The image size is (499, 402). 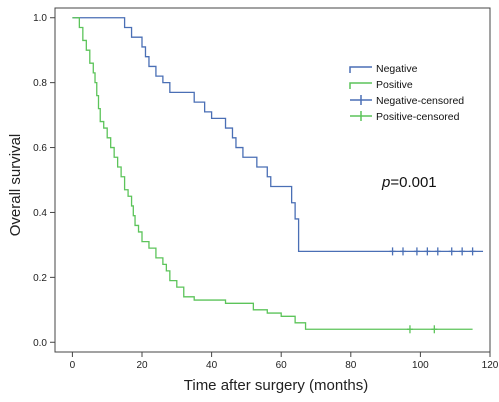 I want to click on legend-label-negative: Negative, so click(x=397, y=69).